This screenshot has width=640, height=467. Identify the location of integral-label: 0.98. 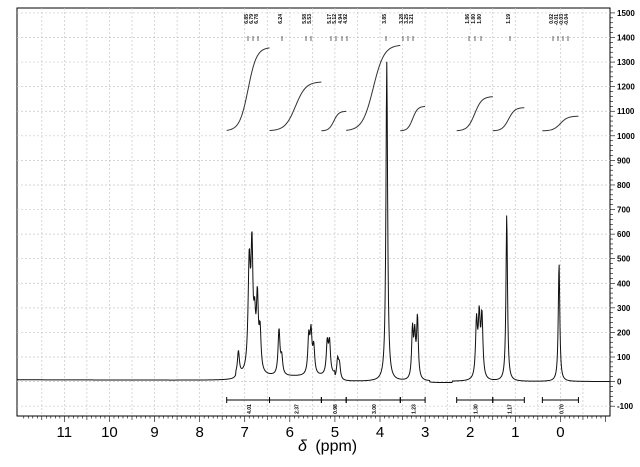
(336, 409).